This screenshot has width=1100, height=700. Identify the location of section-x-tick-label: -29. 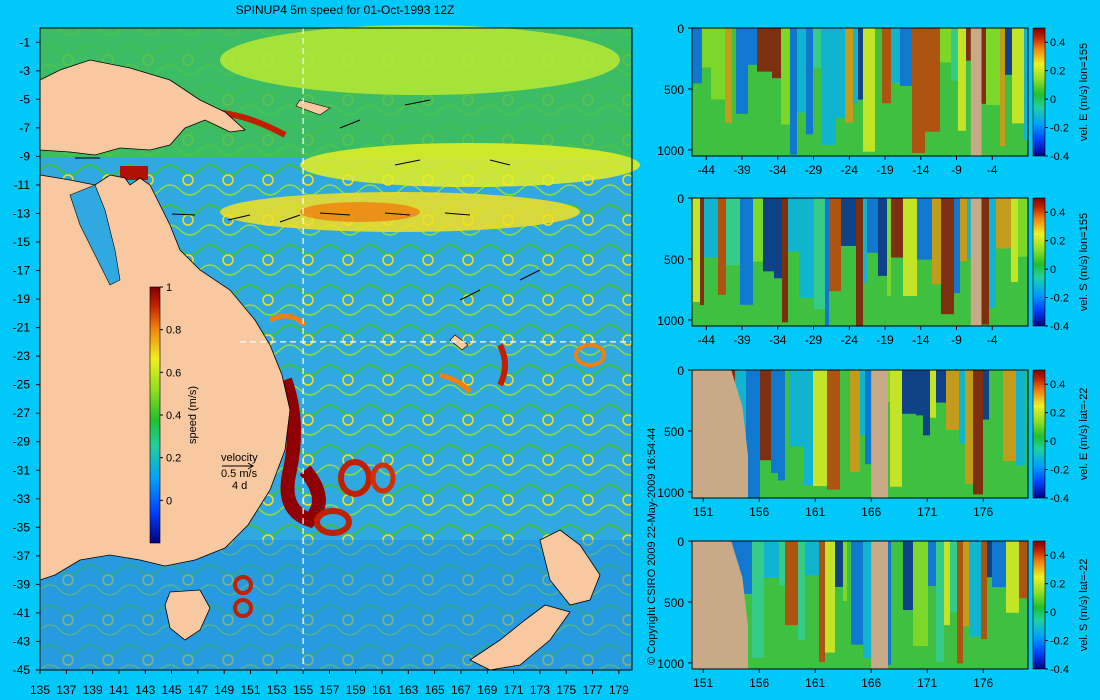
(814, 170).